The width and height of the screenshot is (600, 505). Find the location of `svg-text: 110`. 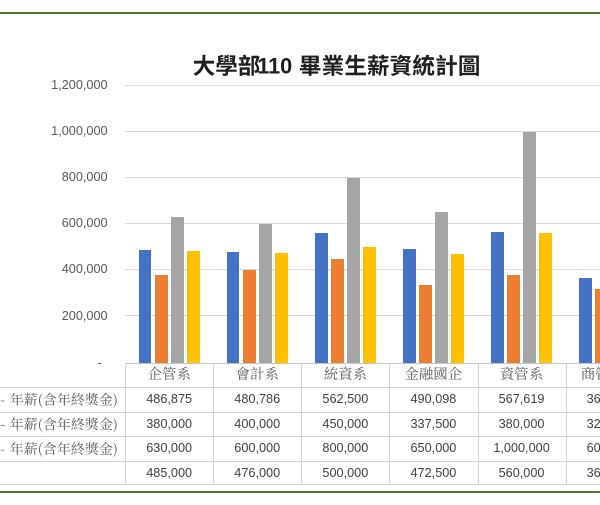

svg-text: 110 is located at coordinates (274, 65).